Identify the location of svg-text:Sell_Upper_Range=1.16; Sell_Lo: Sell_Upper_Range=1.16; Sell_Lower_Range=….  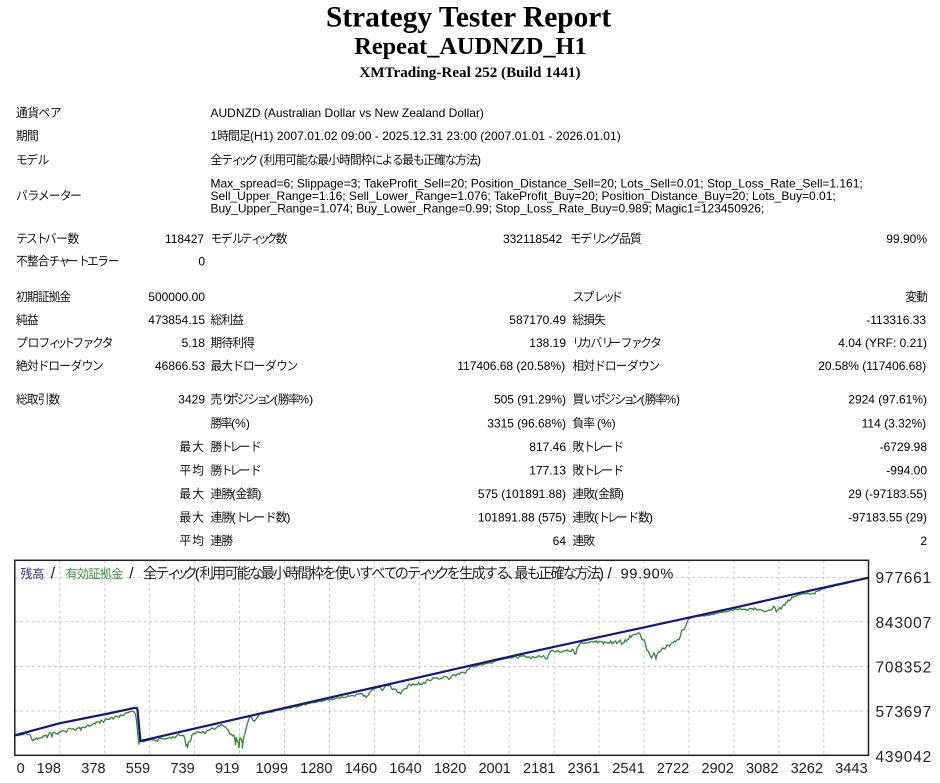
(523, 196).